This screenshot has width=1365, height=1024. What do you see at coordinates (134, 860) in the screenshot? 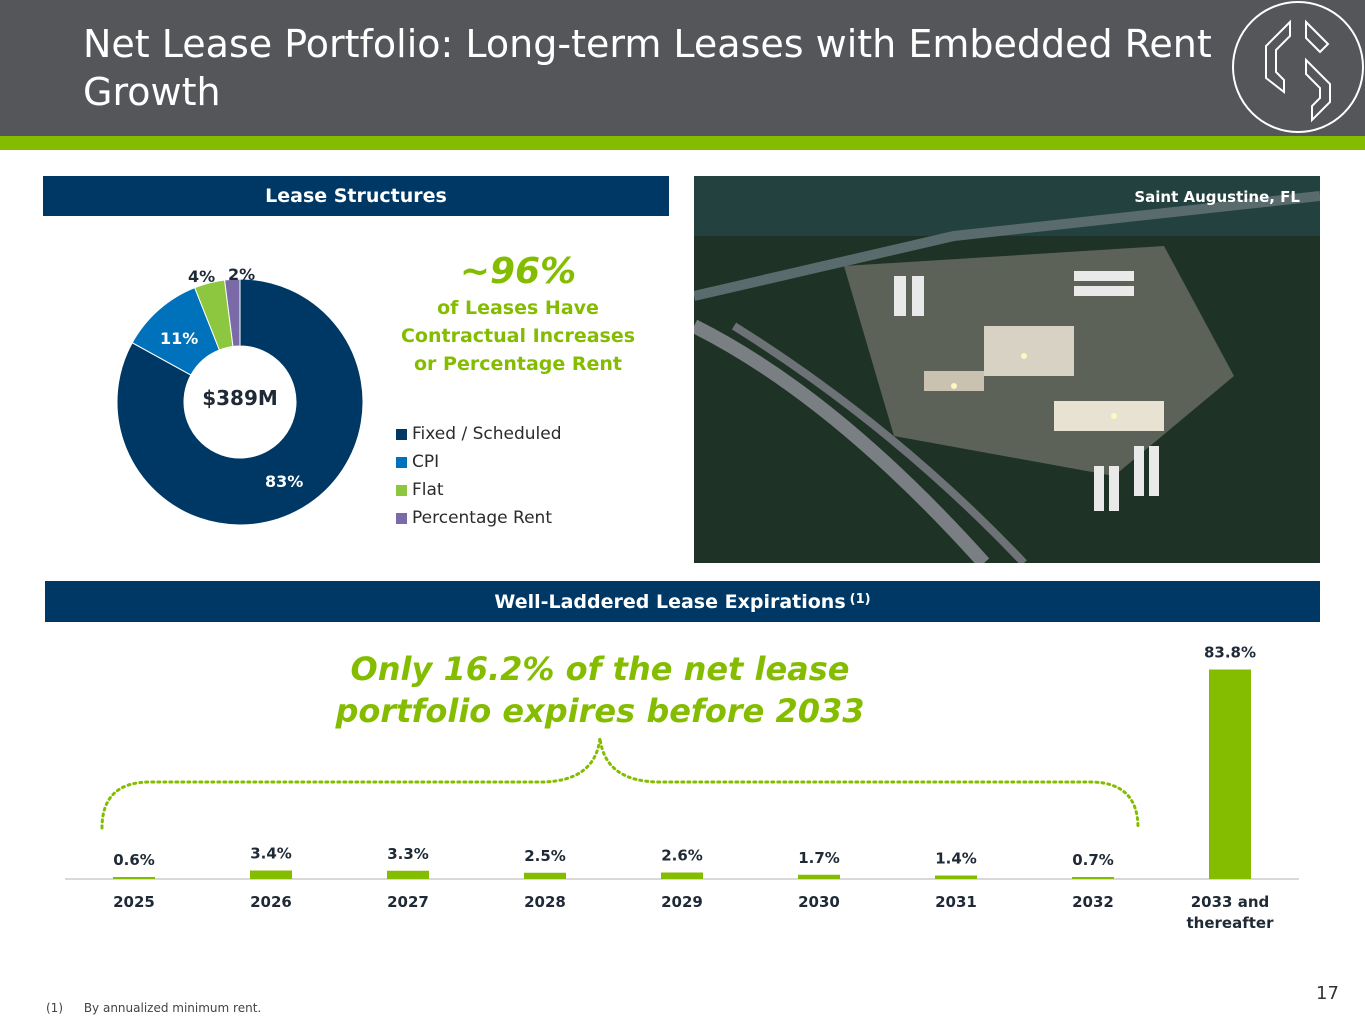
I see `bar-value-label: 0.6%` at bounding box center [134, 860].